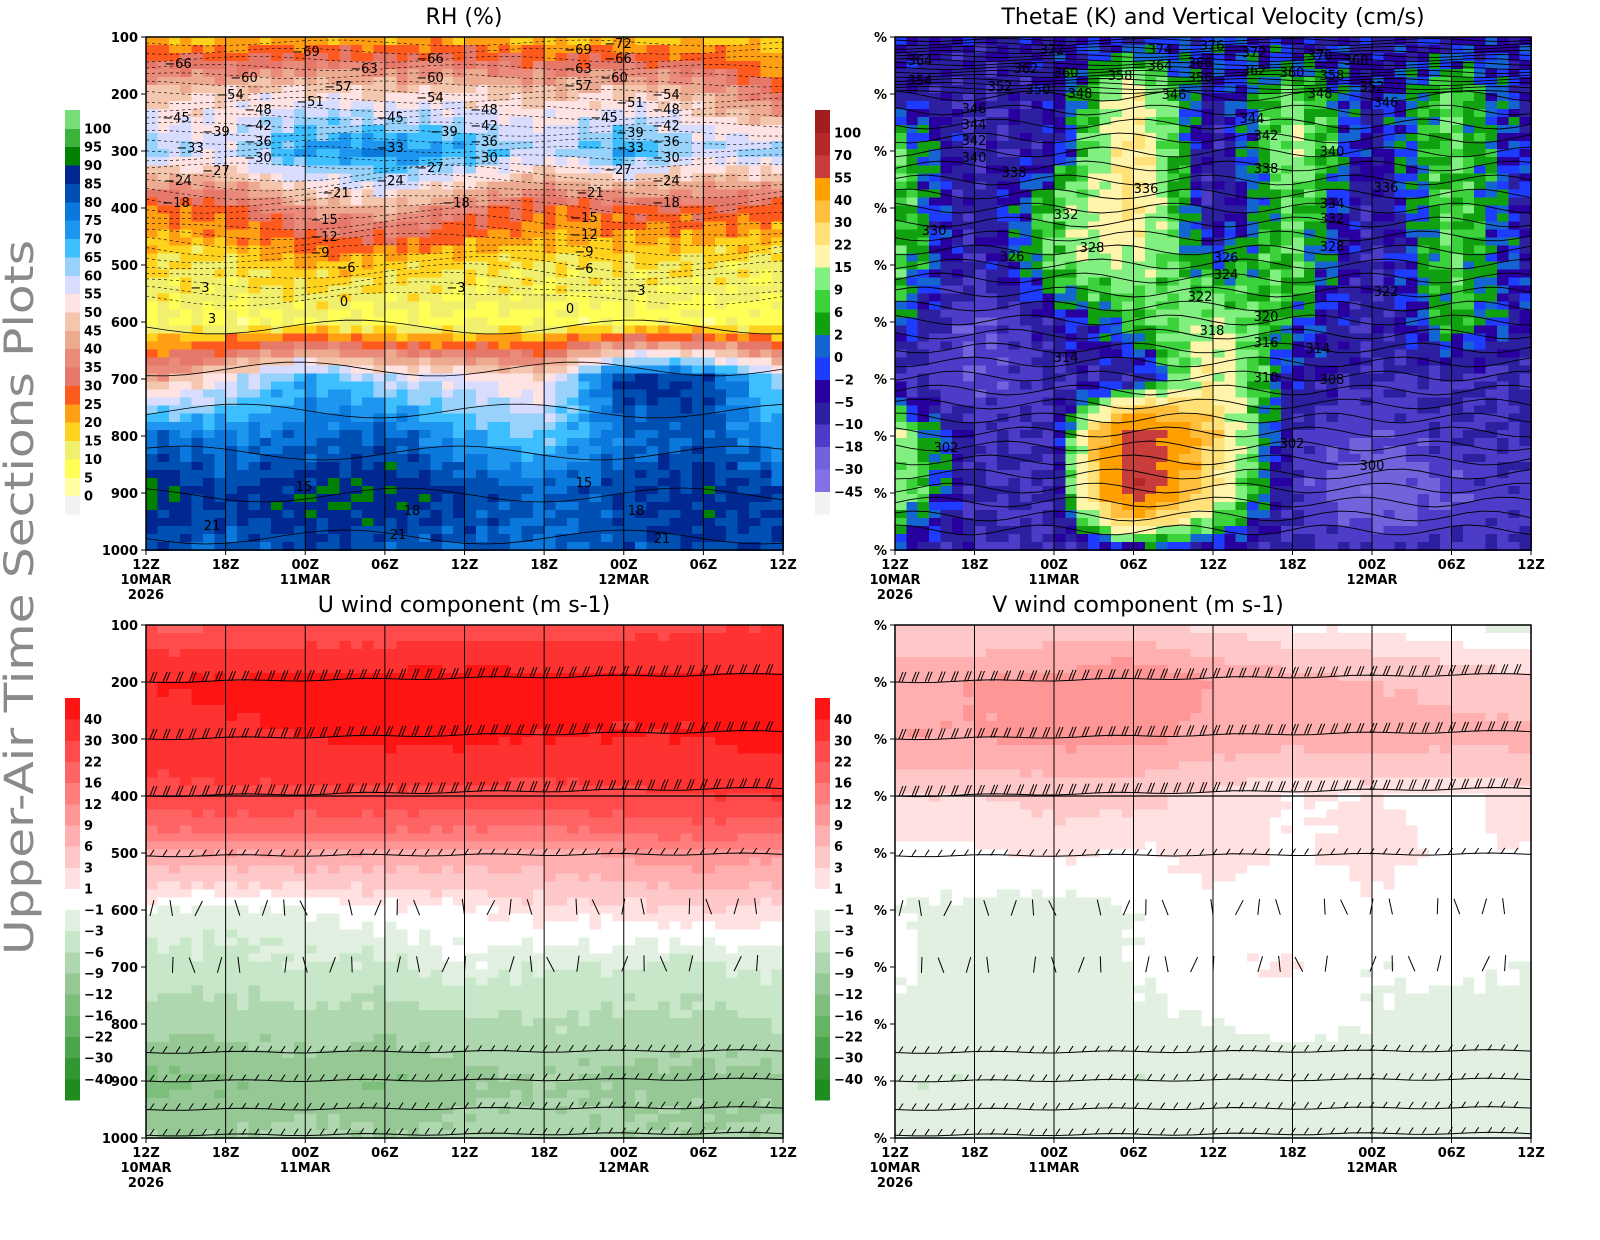 The image size is (1600, 1240). I want to click on rh-panel-title: RH (%), so click(464, 17).